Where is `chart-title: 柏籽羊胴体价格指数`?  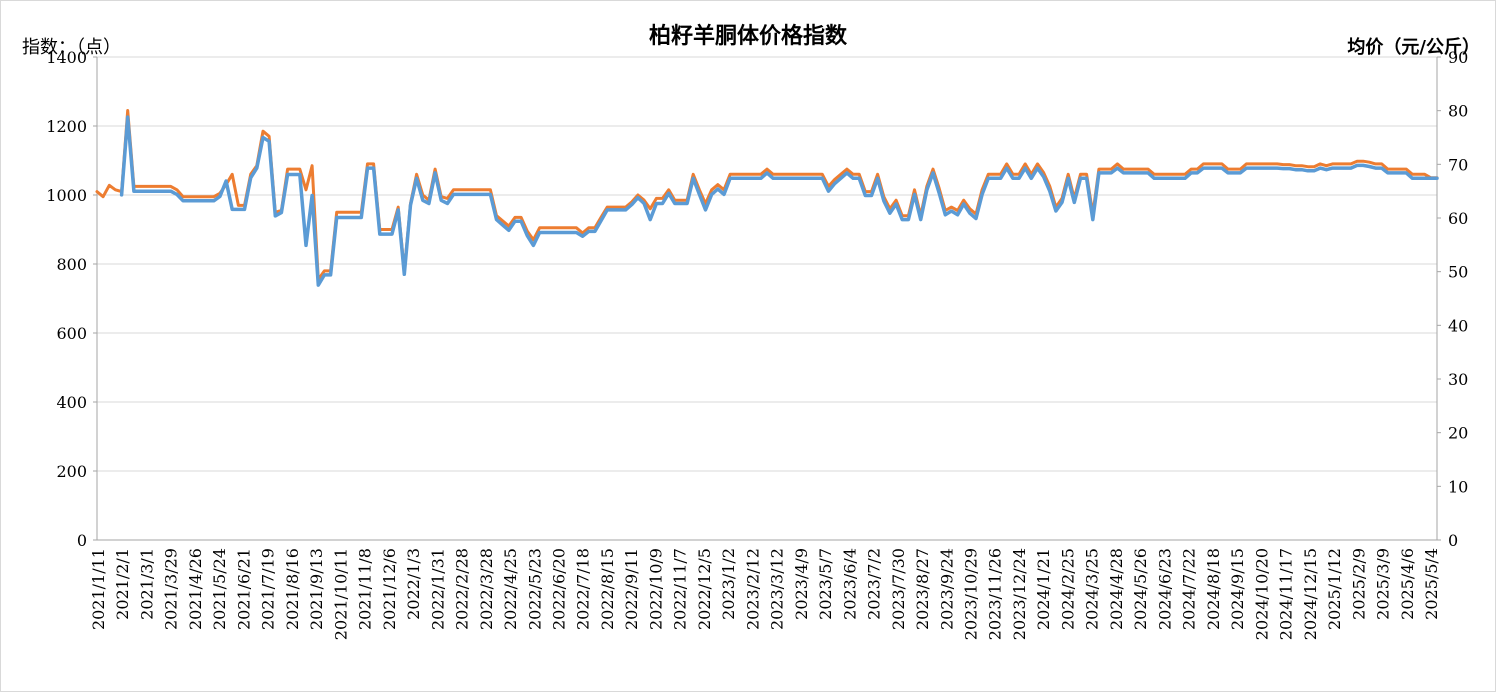 chart-title: 柏籽羊胴体价格指数 is located at coordinates (747, 36).